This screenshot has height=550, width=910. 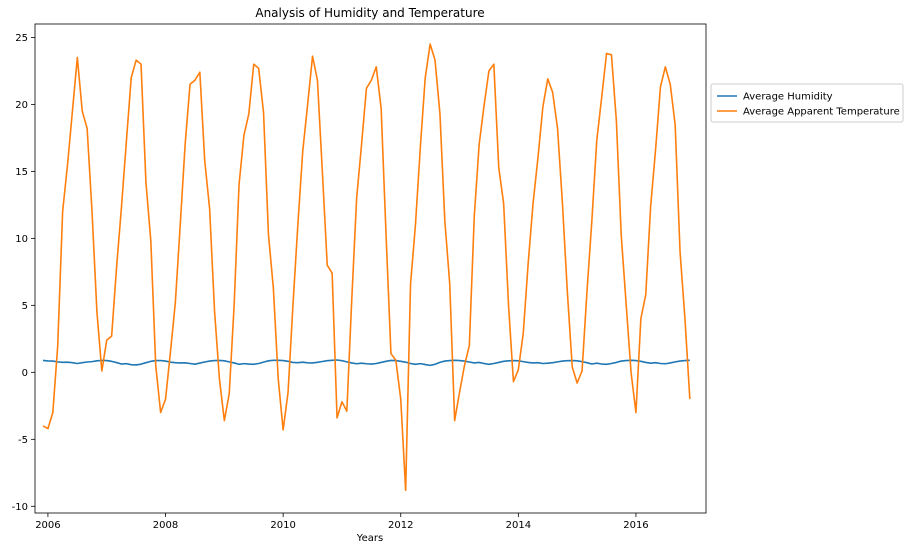 I want to click on chart-title: Analysis of Humidity and Temperature, so click(x=369, y=13).